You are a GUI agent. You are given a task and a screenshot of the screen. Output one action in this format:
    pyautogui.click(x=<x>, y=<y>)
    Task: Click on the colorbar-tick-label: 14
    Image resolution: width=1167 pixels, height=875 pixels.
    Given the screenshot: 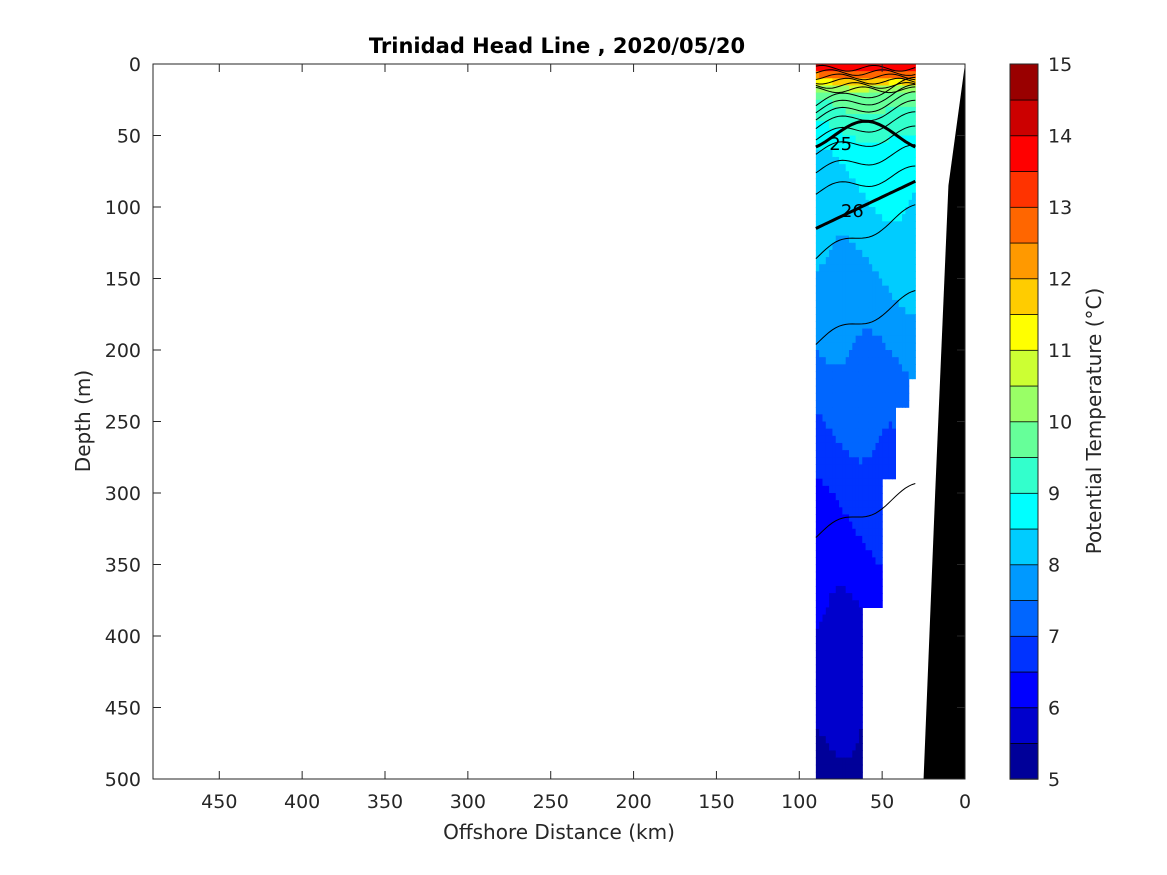 What is the action you would take?
    pyautogui.click(x=1060, y=137)
    